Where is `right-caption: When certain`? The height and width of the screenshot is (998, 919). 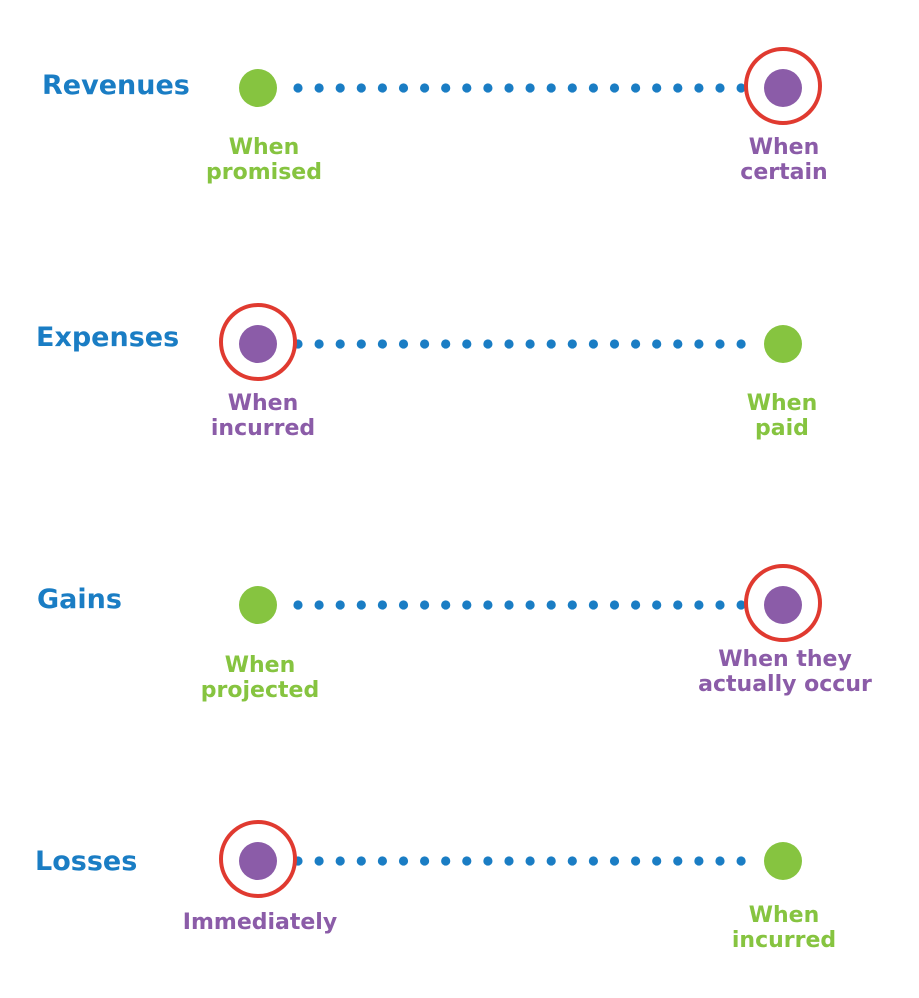 right-caption: When certain is located at coordinates (784, 160).